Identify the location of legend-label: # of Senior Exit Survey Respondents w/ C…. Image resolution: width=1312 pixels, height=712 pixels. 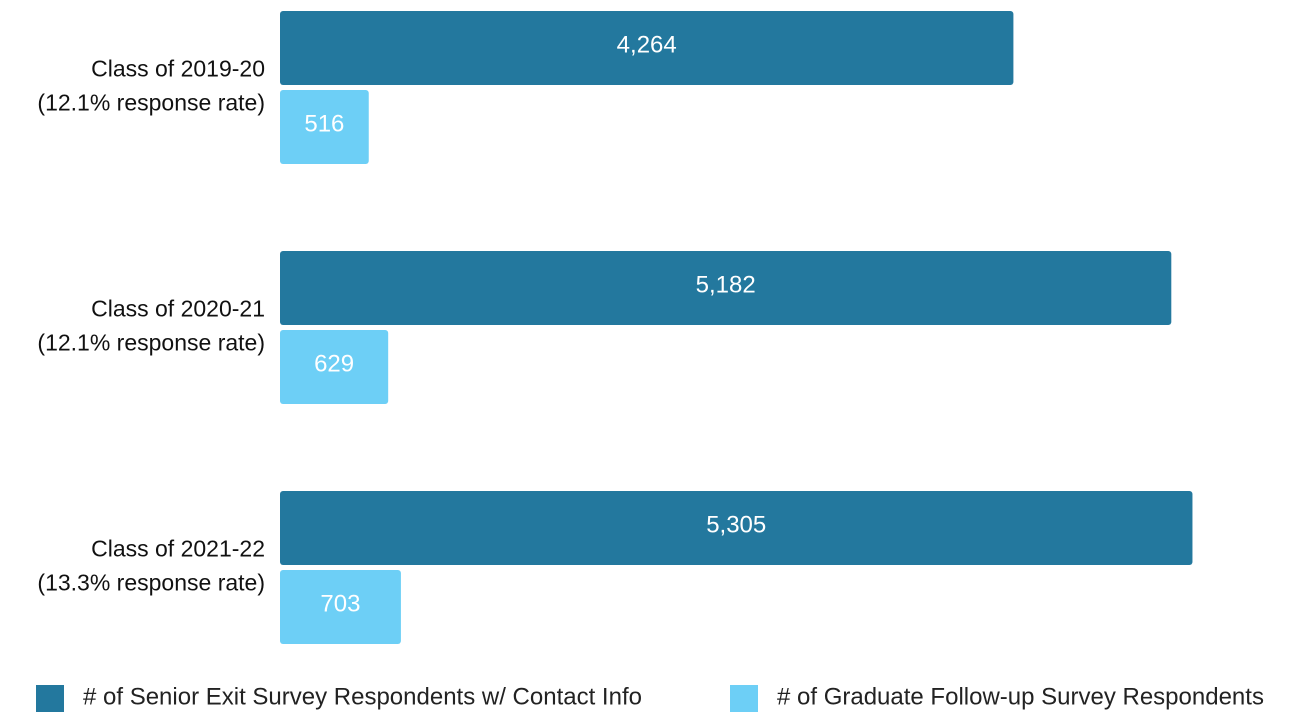
(362, 696).